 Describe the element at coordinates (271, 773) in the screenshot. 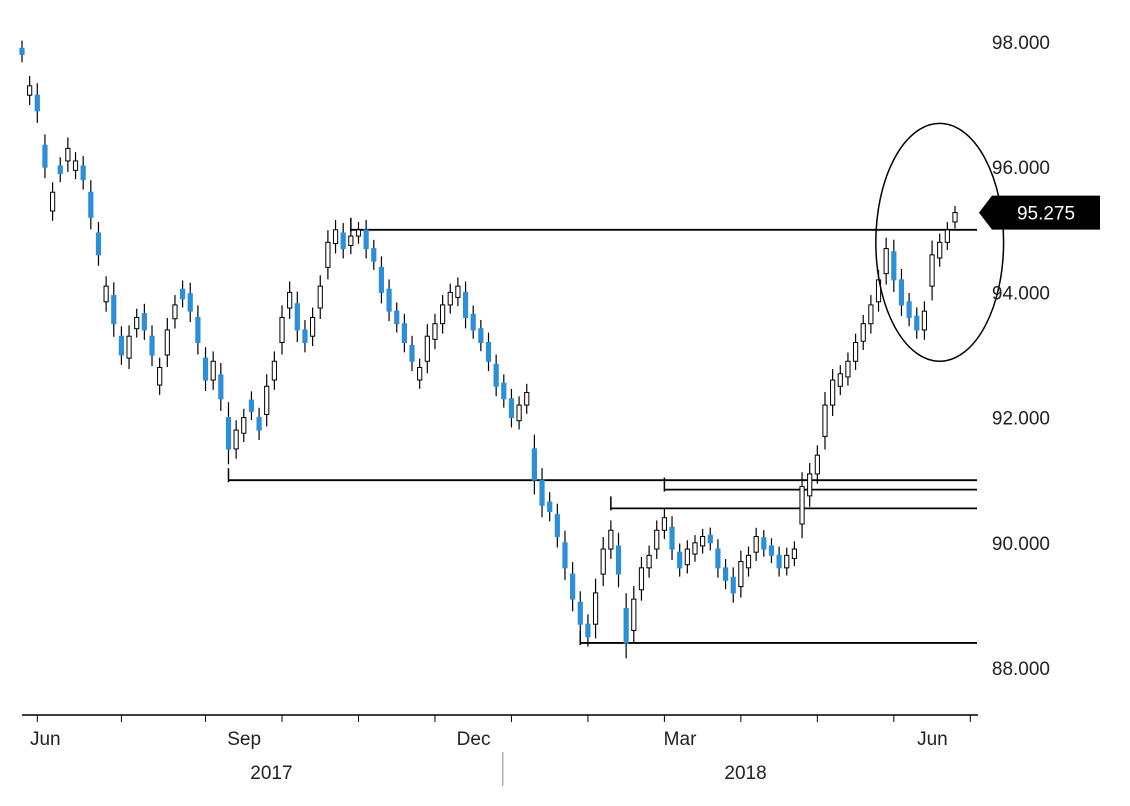

I see `x-year-label: 2017` at that location.